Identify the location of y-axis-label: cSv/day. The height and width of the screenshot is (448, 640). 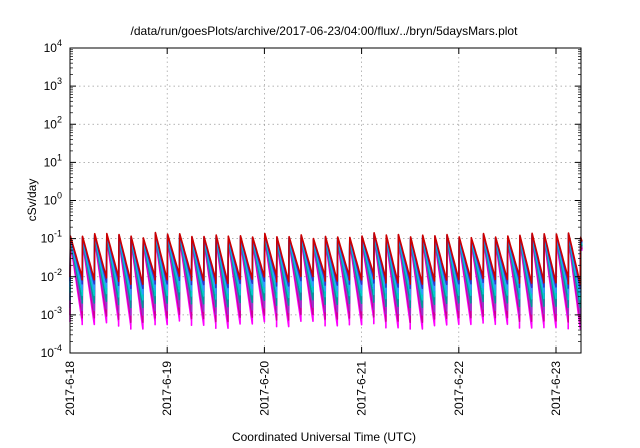
(32, 200).